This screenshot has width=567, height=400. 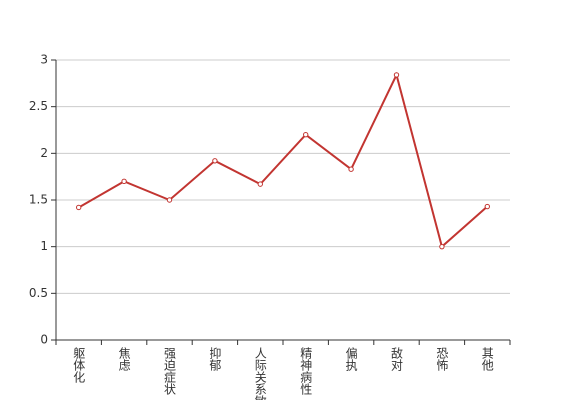 What do you see at coordinates (44, 246) in the screenshot?
I see `y-tick-label: 1` at bounding box center [44, 246].